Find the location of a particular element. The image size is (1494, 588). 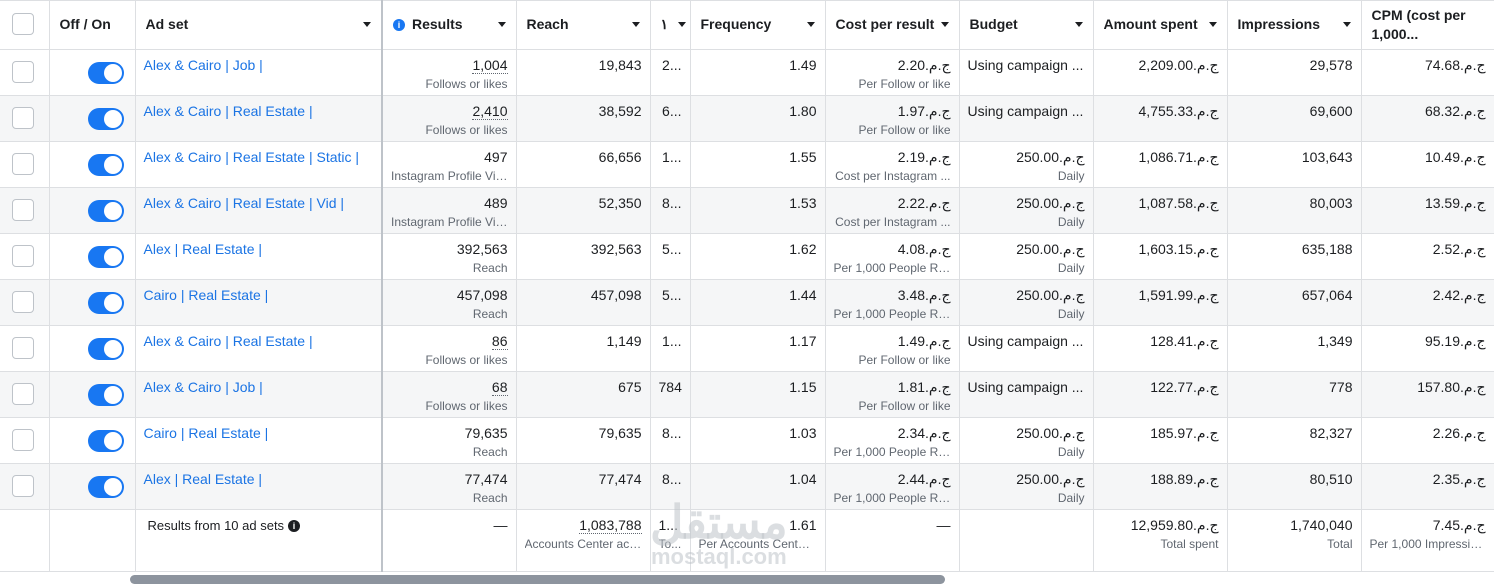

ad-set-link: Alex & Cairo | Real Estate | Vid | is located at coordinates (244, 203).